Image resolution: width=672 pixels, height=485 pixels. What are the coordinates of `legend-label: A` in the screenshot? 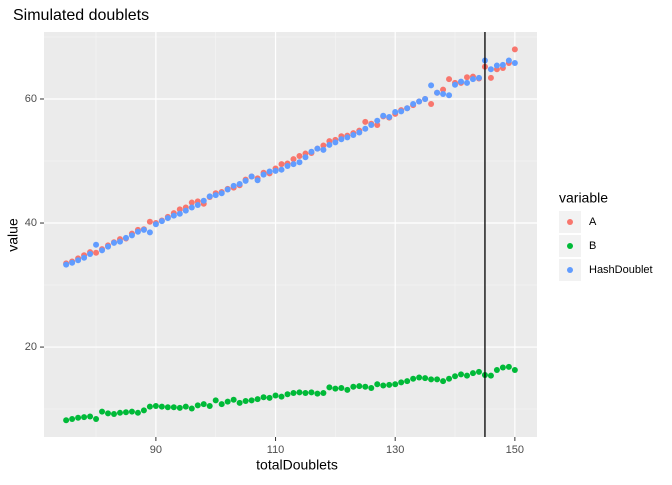 It's located at (593, 222).